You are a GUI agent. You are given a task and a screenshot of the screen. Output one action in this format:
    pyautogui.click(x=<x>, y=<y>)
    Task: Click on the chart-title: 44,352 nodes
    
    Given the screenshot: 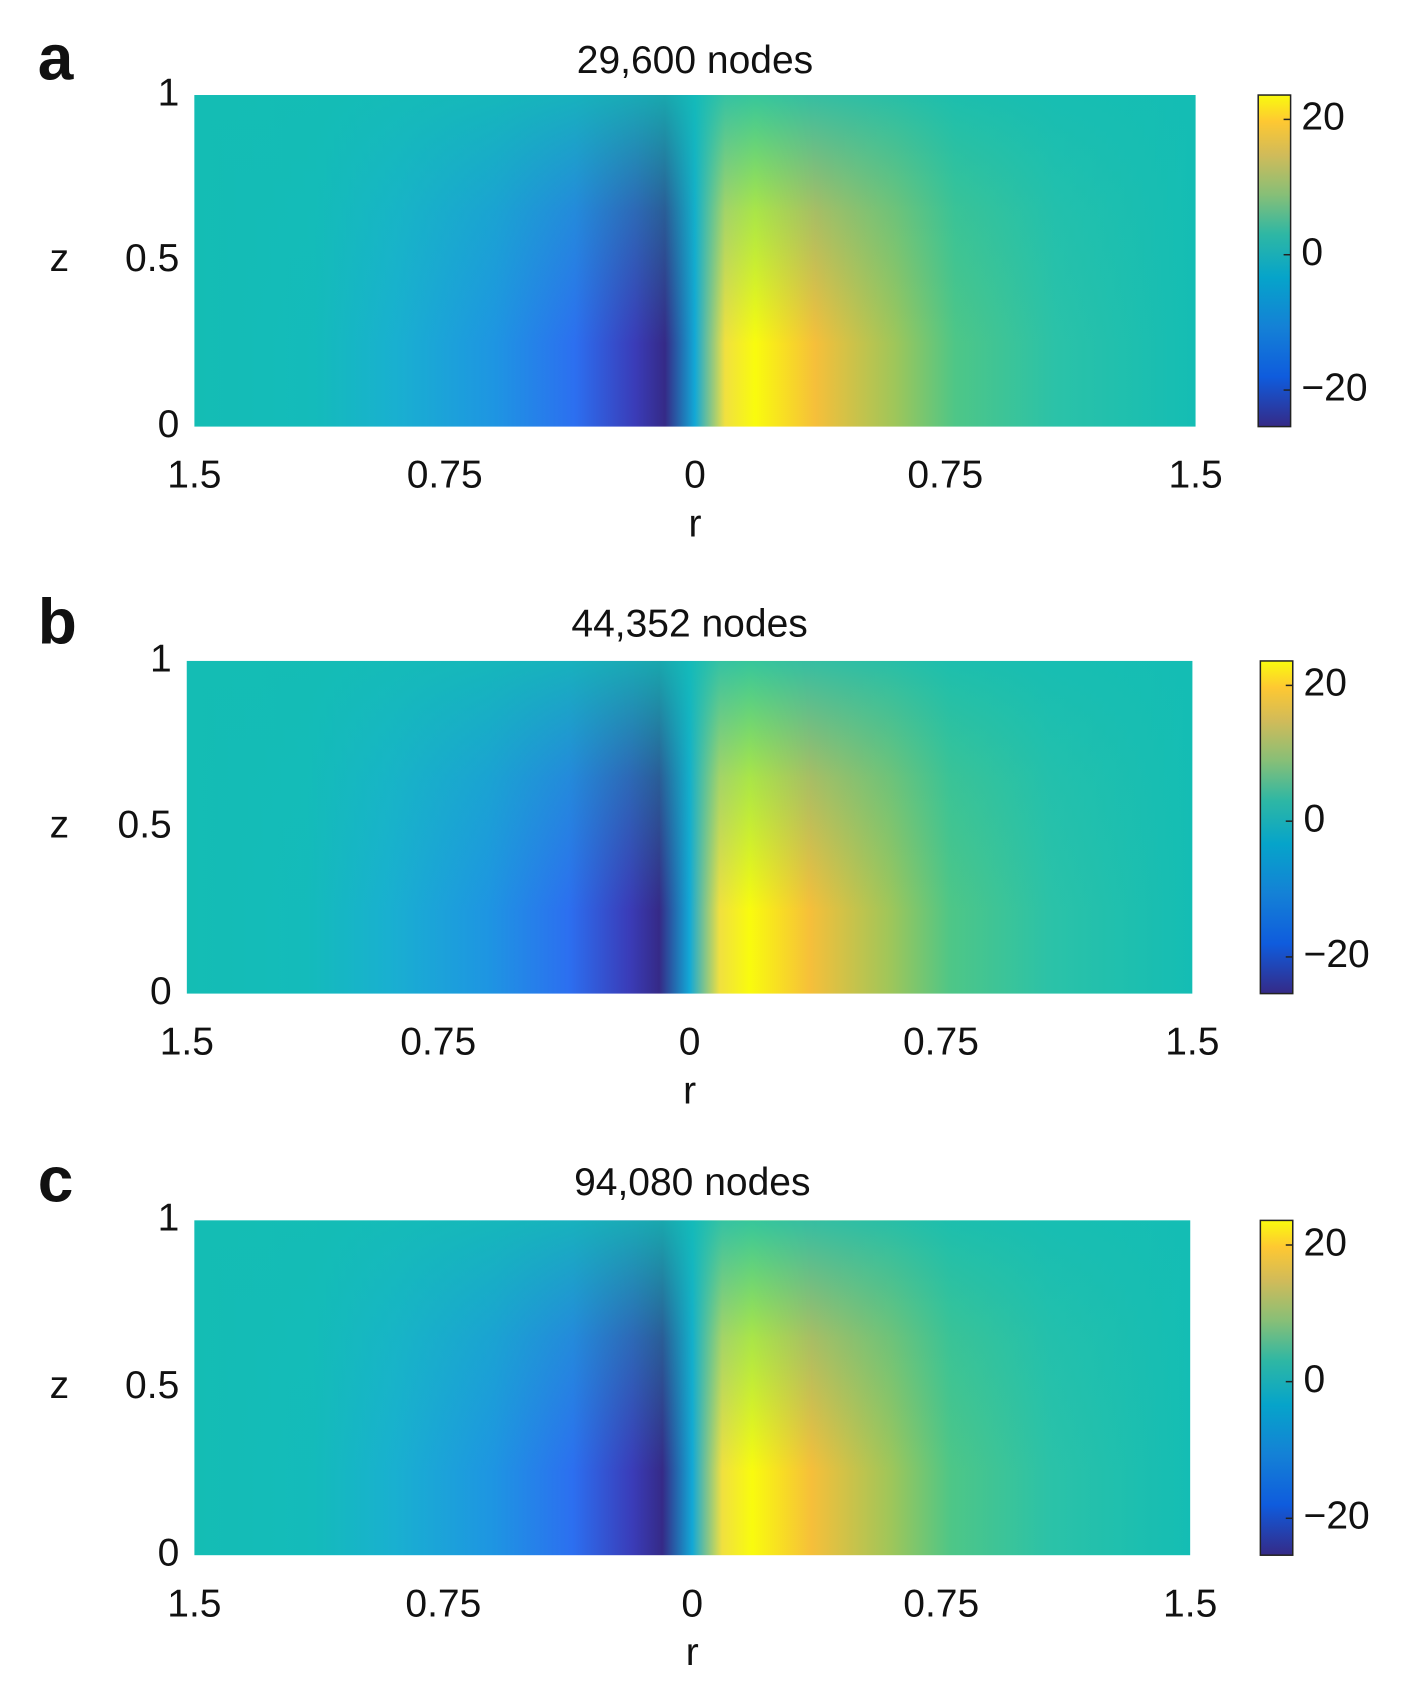 What is the action you would take?
    pyautogui.click(x=689, y=624)
    